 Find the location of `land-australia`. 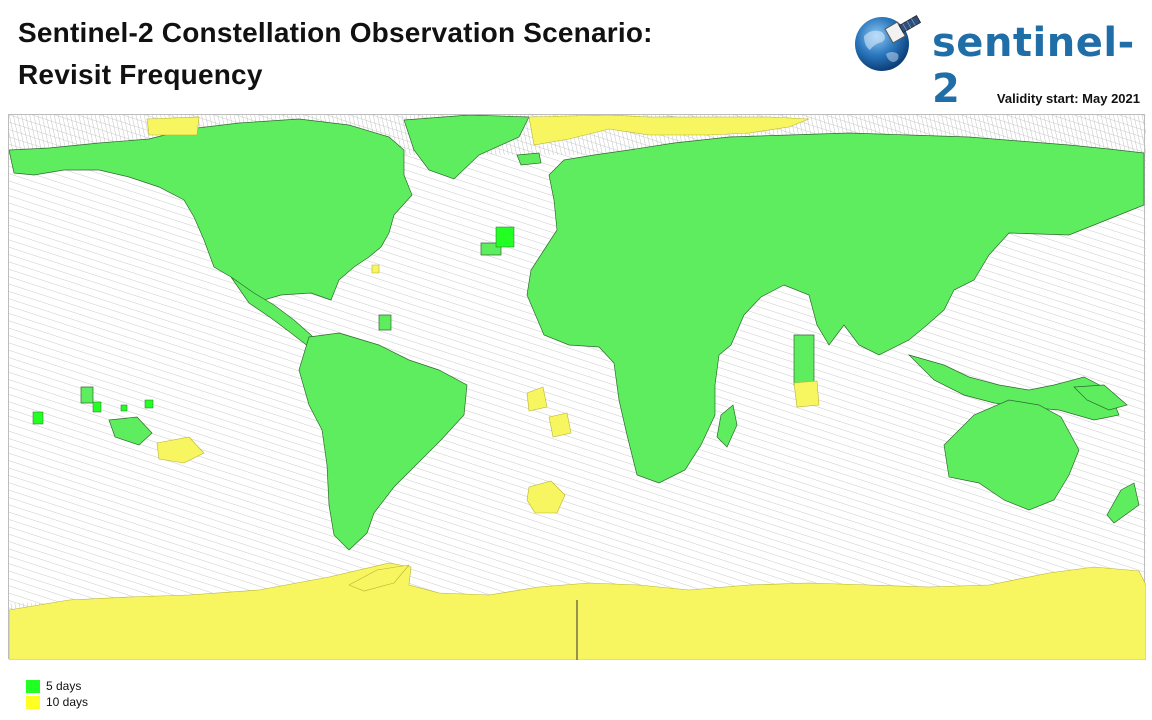

land-australia is located at coordinates (1011, 455).